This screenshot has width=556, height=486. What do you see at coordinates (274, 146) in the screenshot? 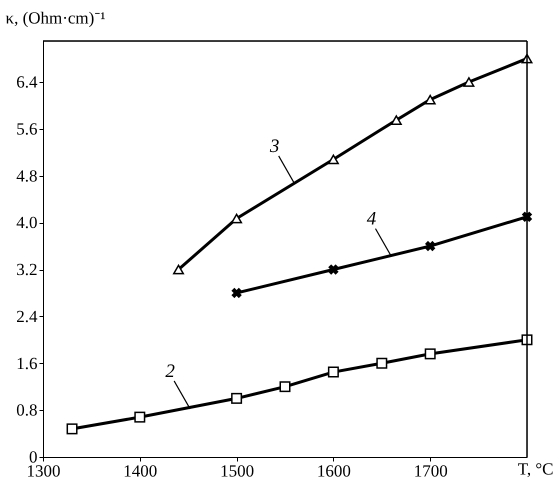
I see `annotation: 3` at bounding box center [274, 146].